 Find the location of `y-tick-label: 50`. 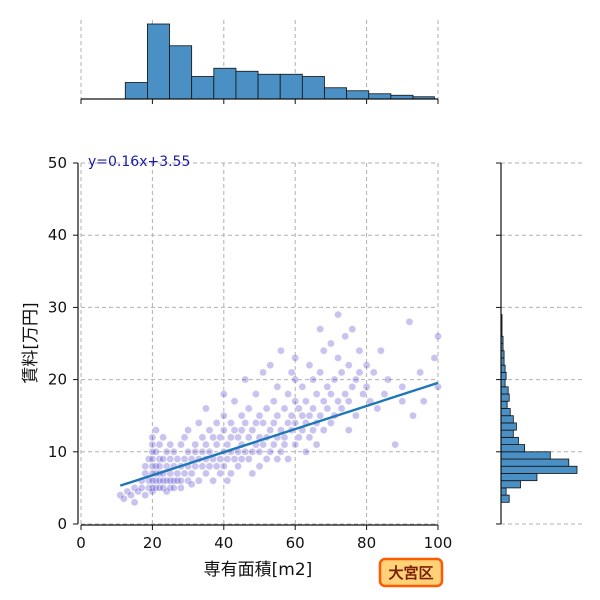

y-tick-label: 50 is located at coordinates (57, 163).